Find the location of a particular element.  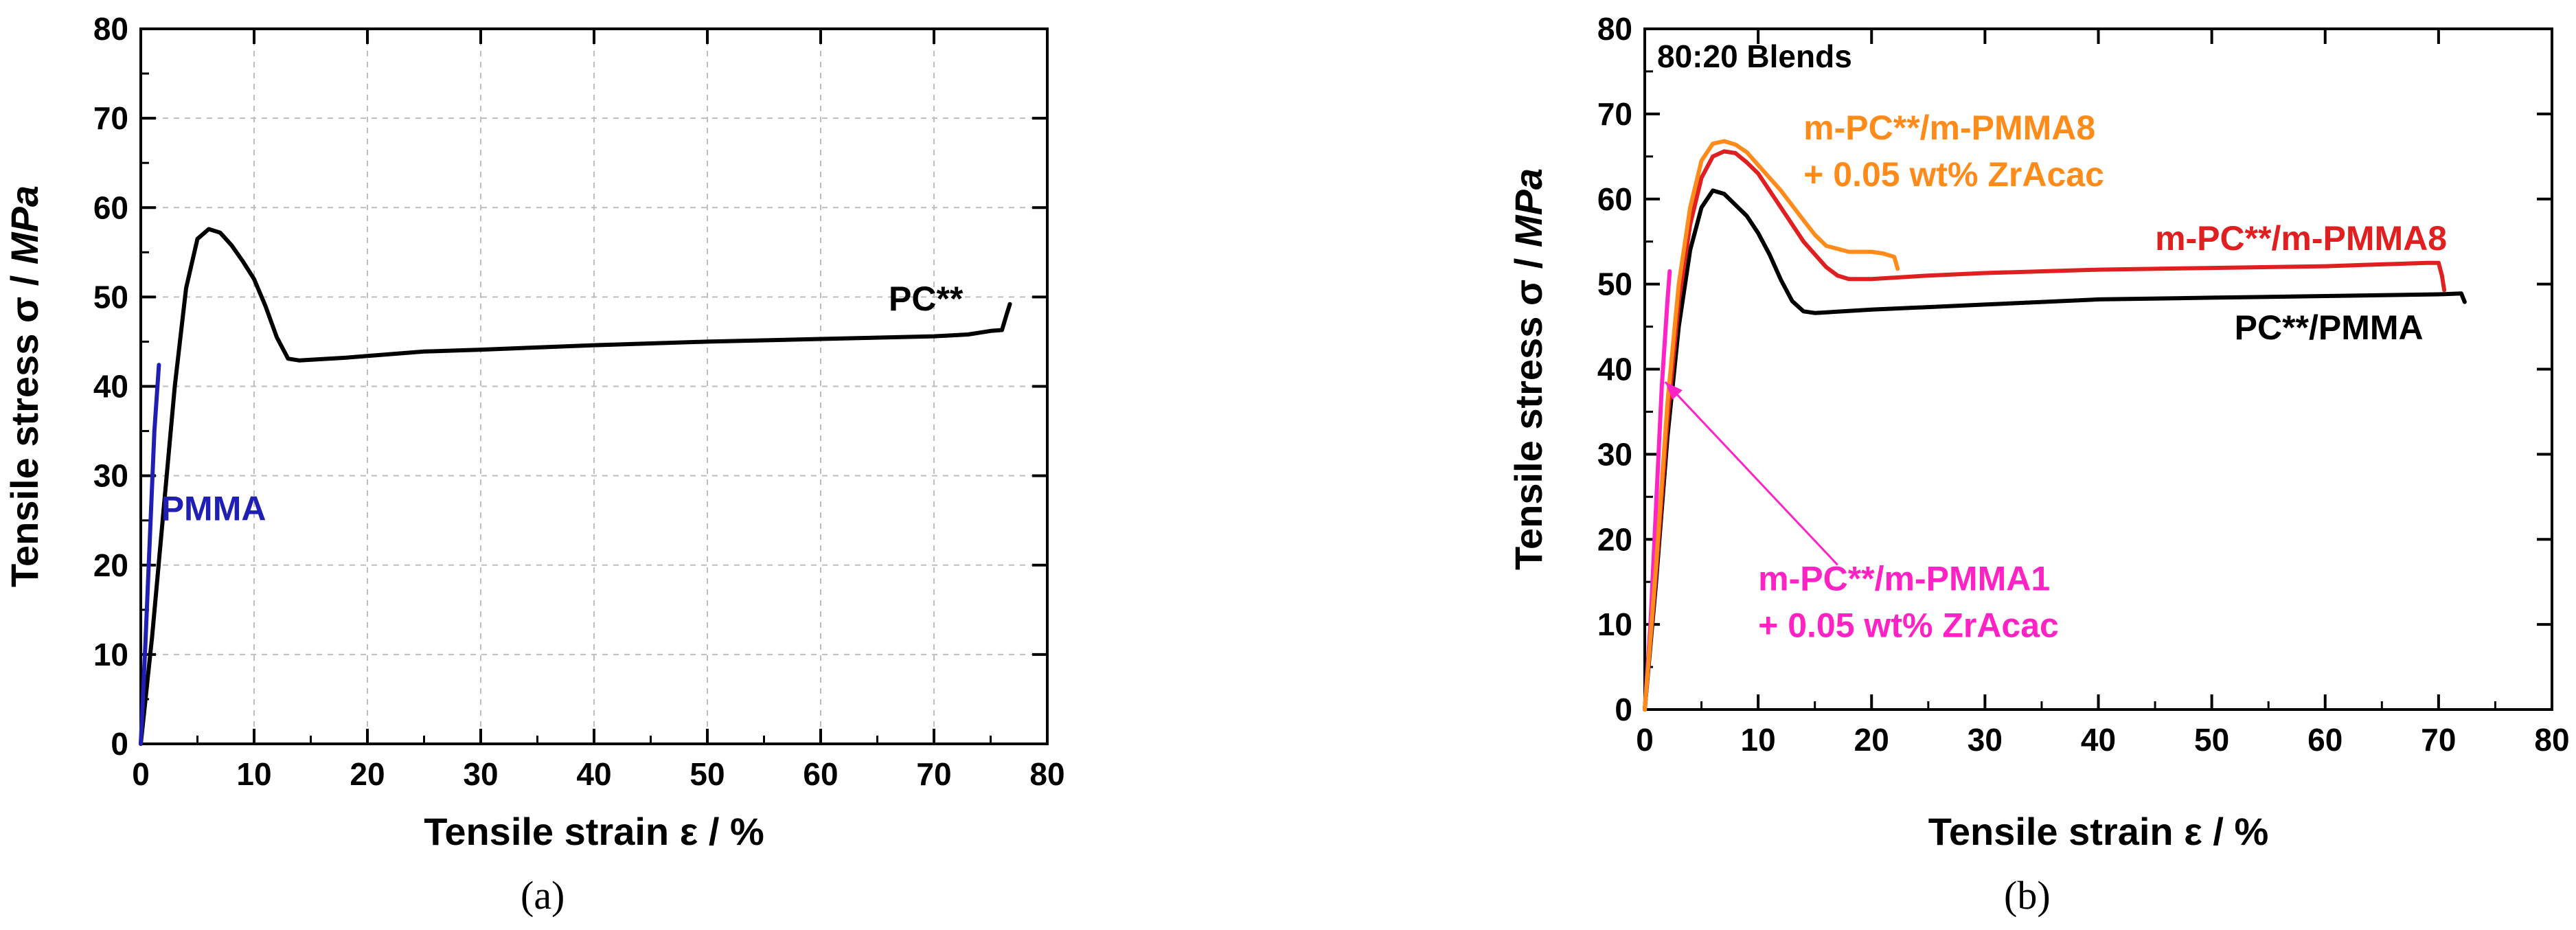

chart-a-y-tick-label: 70 is located at coordinates (110, 118).